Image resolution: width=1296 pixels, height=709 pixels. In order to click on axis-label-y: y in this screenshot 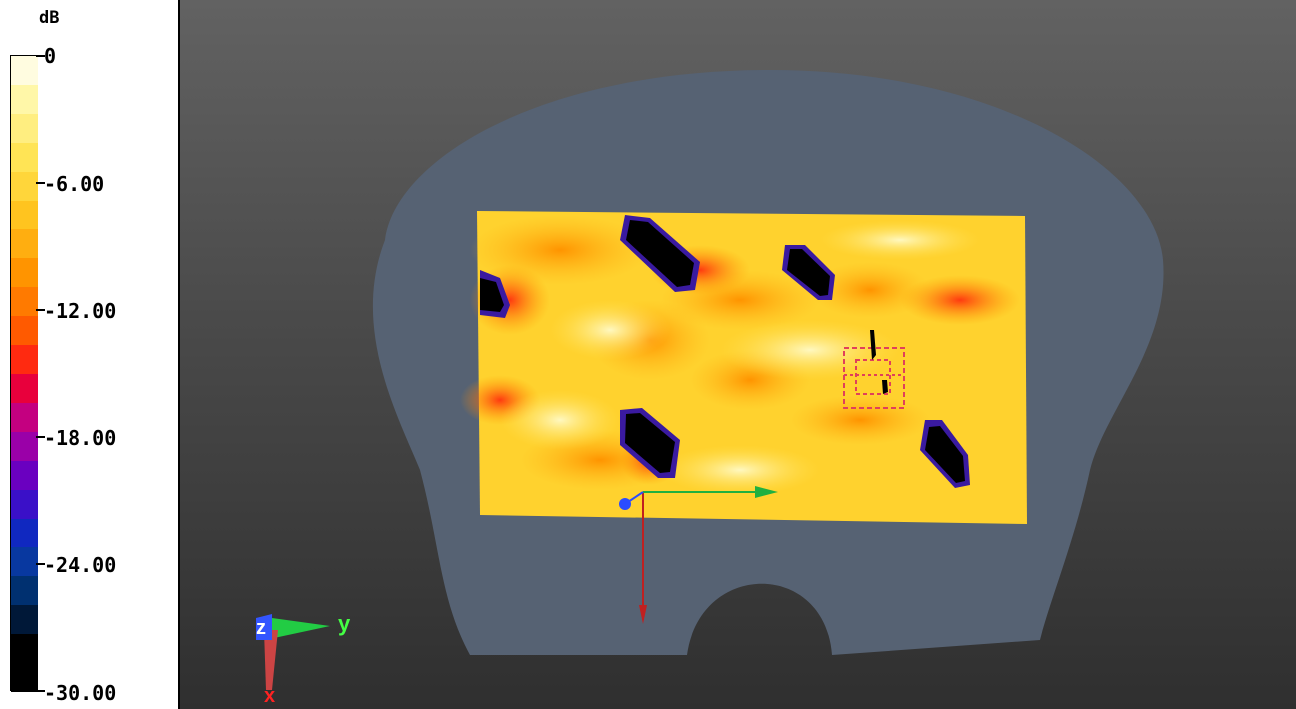, I will do `click(344, 623)`.